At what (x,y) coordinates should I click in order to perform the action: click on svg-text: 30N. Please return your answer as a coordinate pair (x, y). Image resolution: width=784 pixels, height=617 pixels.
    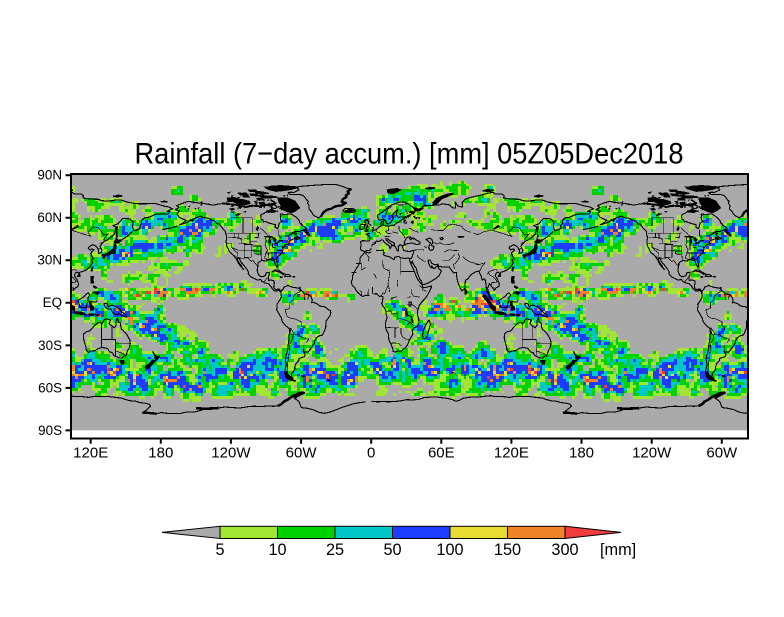
    Looking at the image, I should click on (49, 260).